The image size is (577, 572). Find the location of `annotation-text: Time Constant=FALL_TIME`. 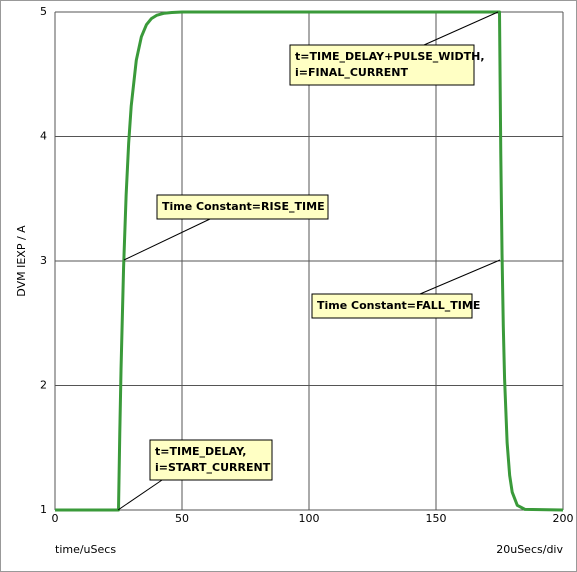

annotation-text: Time Constant=FALL_TIME is located at coordinates (398, 305).